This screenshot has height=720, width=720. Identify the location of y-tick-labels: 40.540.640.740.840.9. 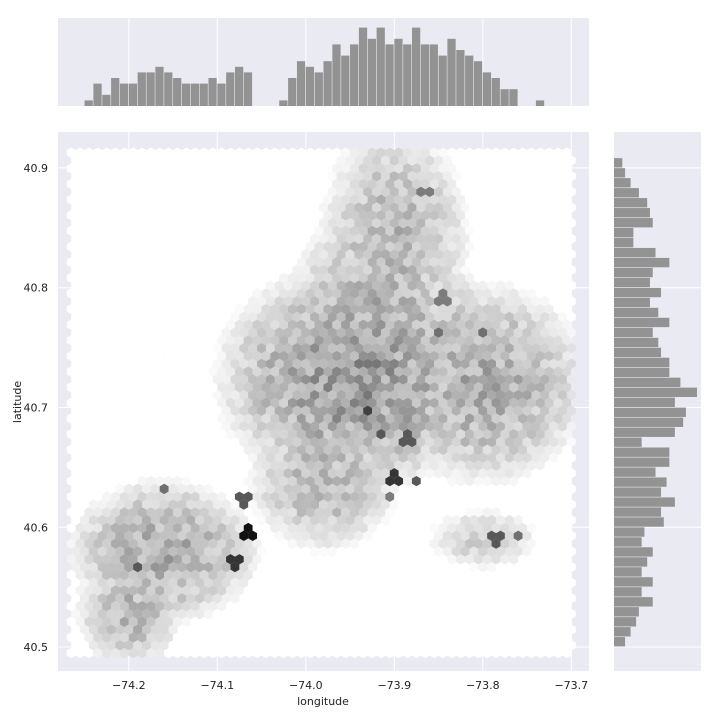
(36, 408).